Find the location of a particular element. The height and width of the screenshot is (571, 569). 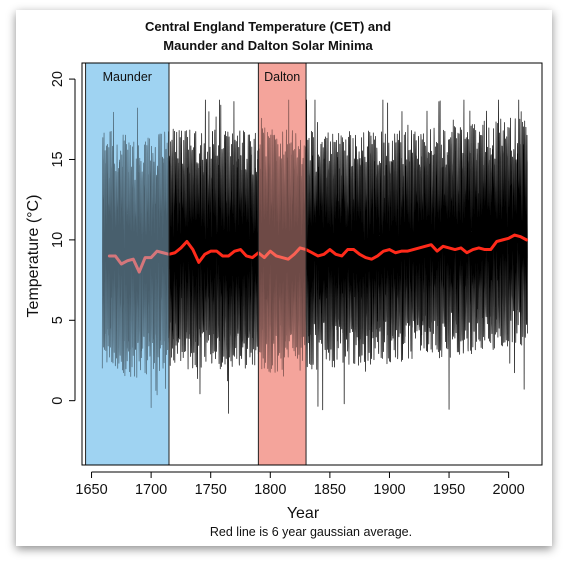

y-axis-label: Temperature (°C) is located at coordinates (33, 256).